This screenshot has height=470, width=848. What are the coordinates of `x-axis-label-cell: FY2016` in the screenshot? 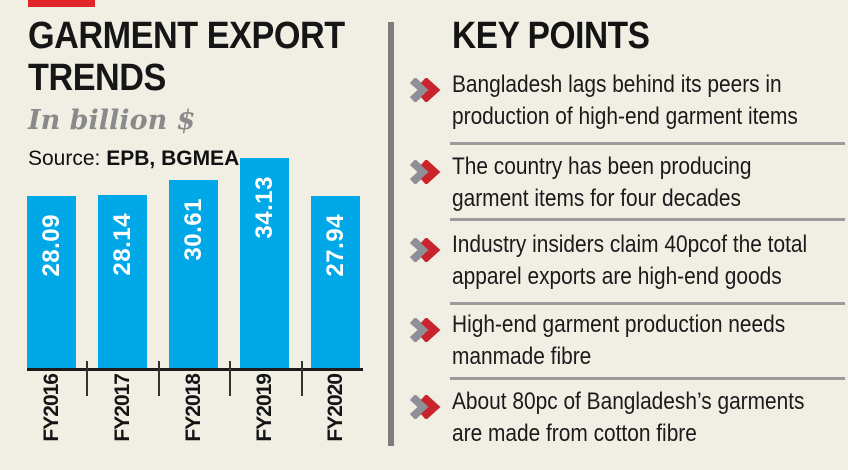 It's located at (51, 413).